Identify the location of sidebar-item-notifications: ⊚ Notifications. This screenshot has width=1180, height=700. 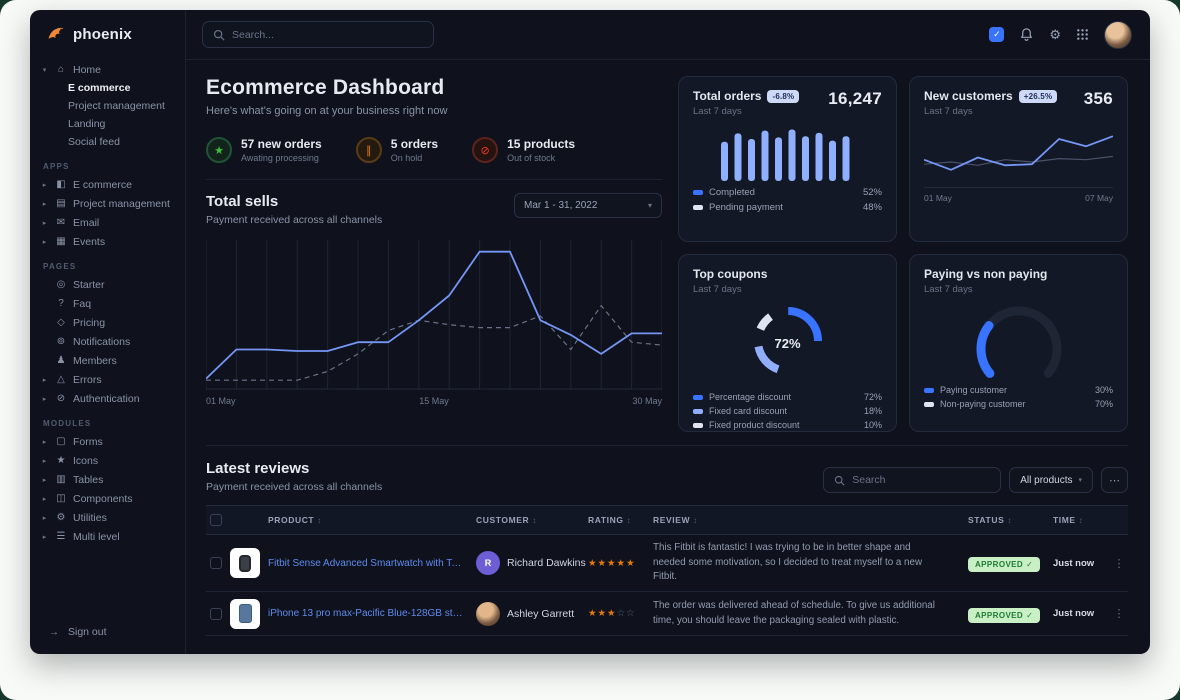
(107, 341).